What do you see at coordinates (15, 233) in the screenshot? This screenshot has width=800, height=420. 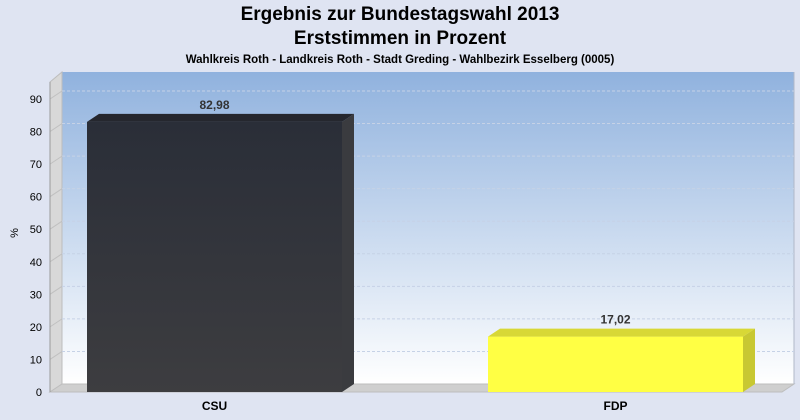 I see `y-axis-label: %` at bounding box center [15, 233].